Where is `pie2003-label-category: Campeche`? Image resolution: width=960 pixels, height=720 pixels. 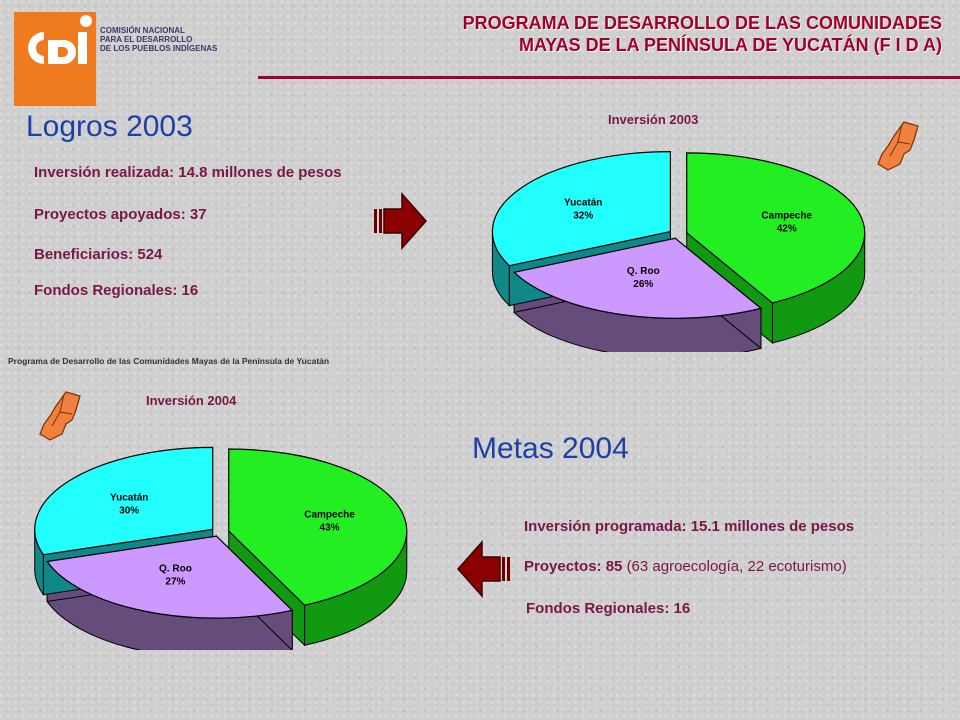
pie2003-label-category: Campeche is located at coordinates (786, 216).